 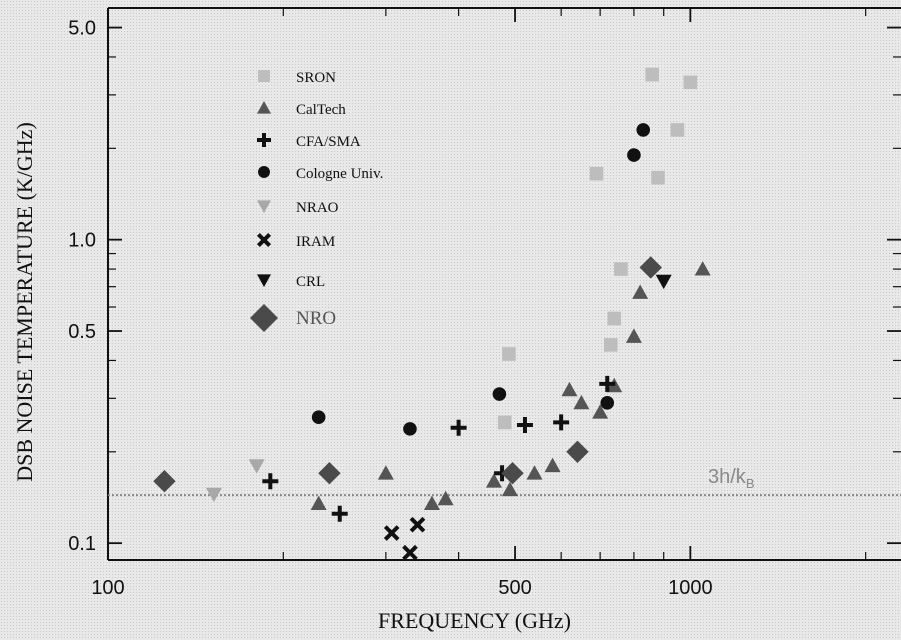 I want to click on y-tick-label: 0.5, so click(x=82, y=332).